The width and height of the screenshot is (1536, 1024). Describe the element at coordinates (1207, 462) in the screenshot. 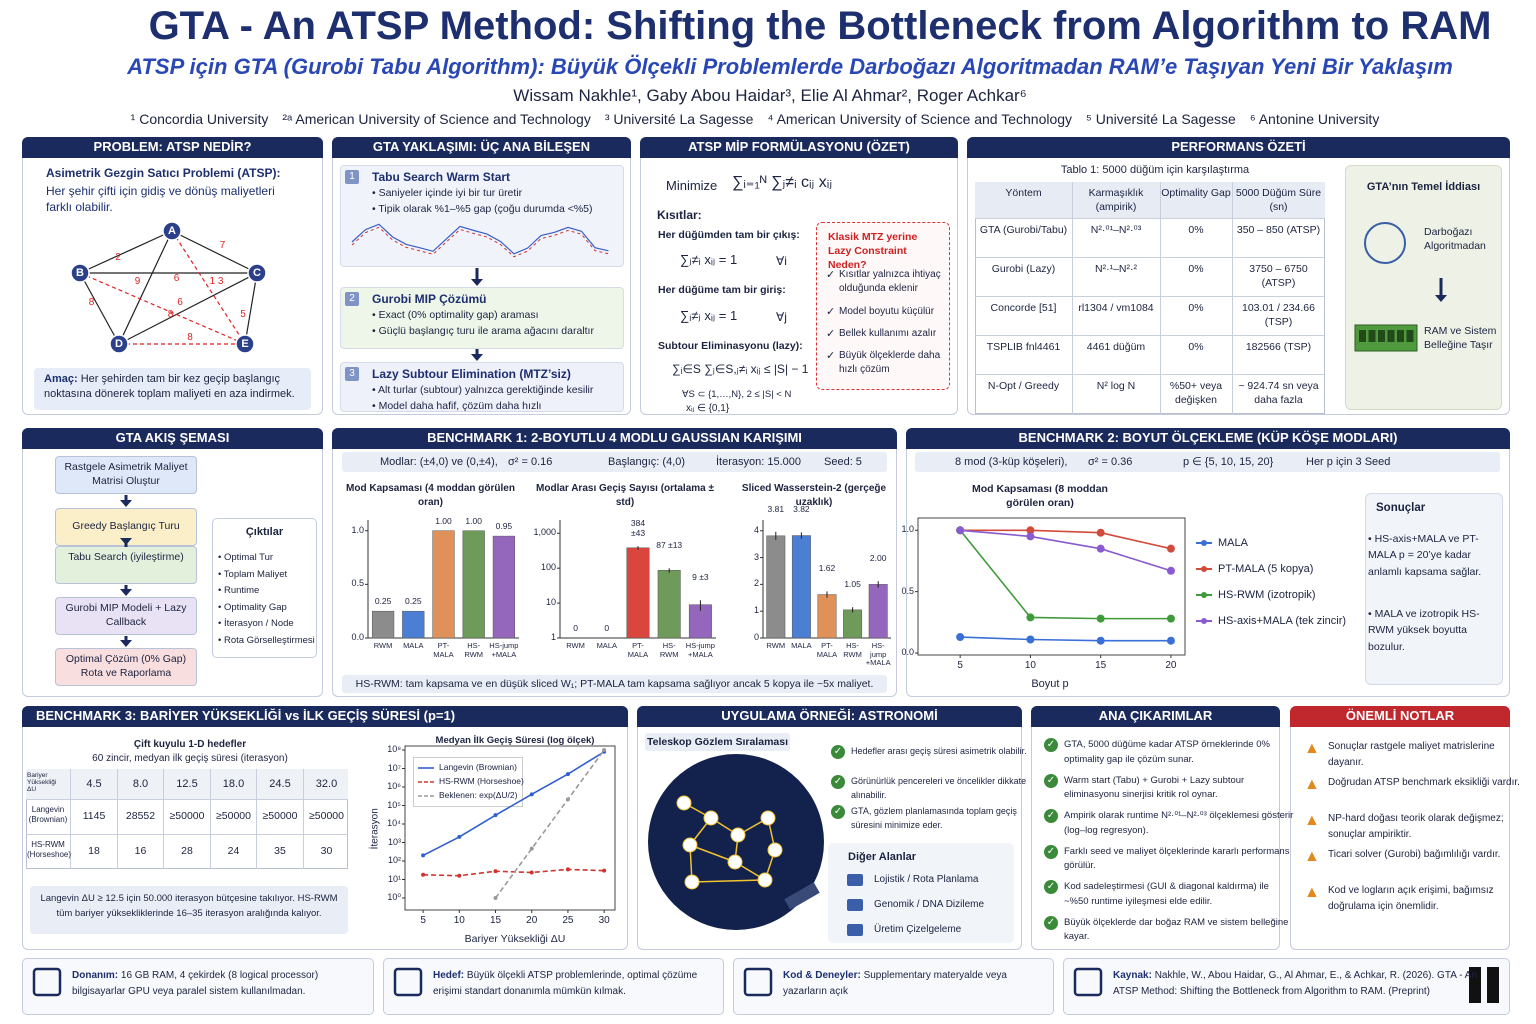

I see `info-bar` at that location.